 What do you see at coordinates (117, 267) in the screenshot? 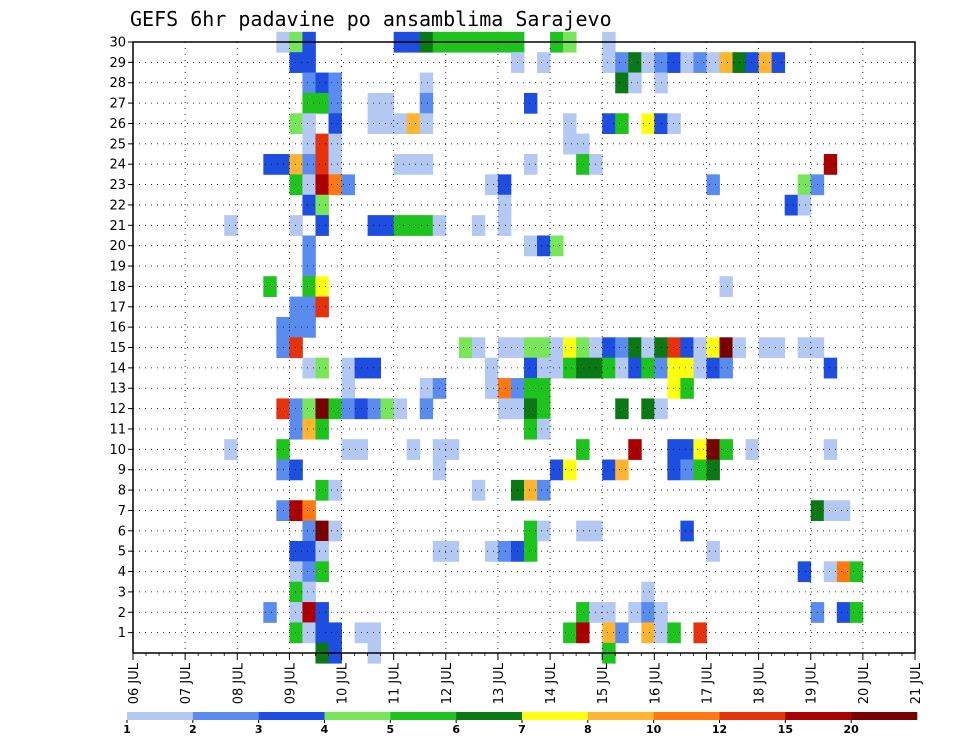
I see `y-tick-label: 19` at bounding box center [117, 267].